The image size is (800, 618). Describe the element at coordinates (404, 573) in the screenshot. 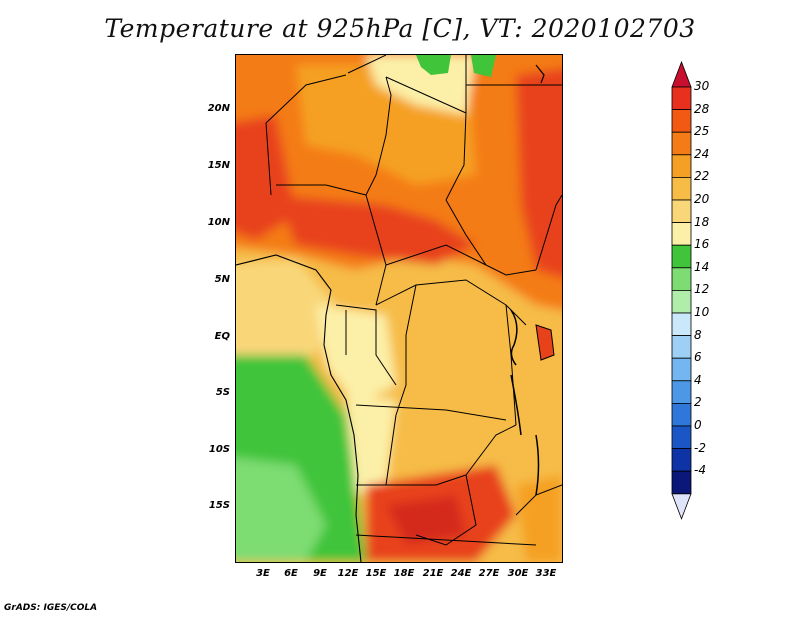

I see `lon-label: 18E` at that location.